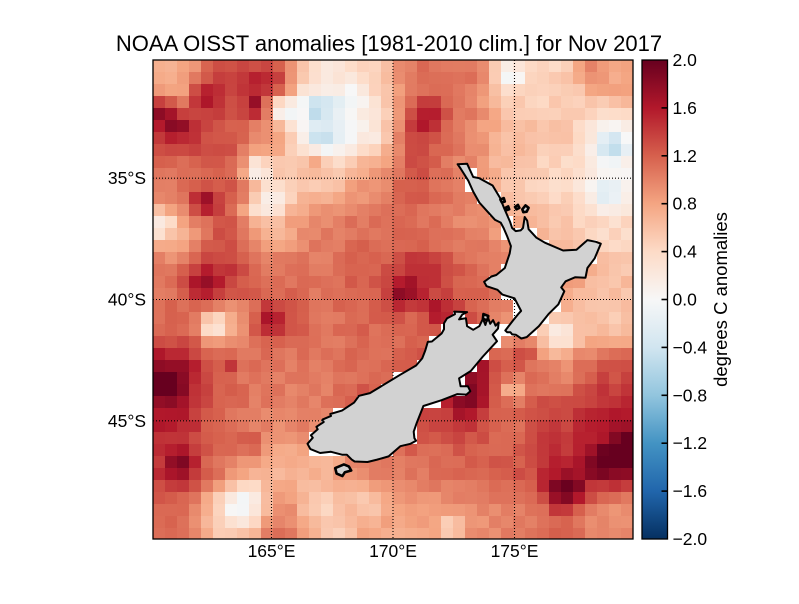  Describe the element at coordinates (127, 178) in the screenshot. I see `svg-text: 35°S` at that location.